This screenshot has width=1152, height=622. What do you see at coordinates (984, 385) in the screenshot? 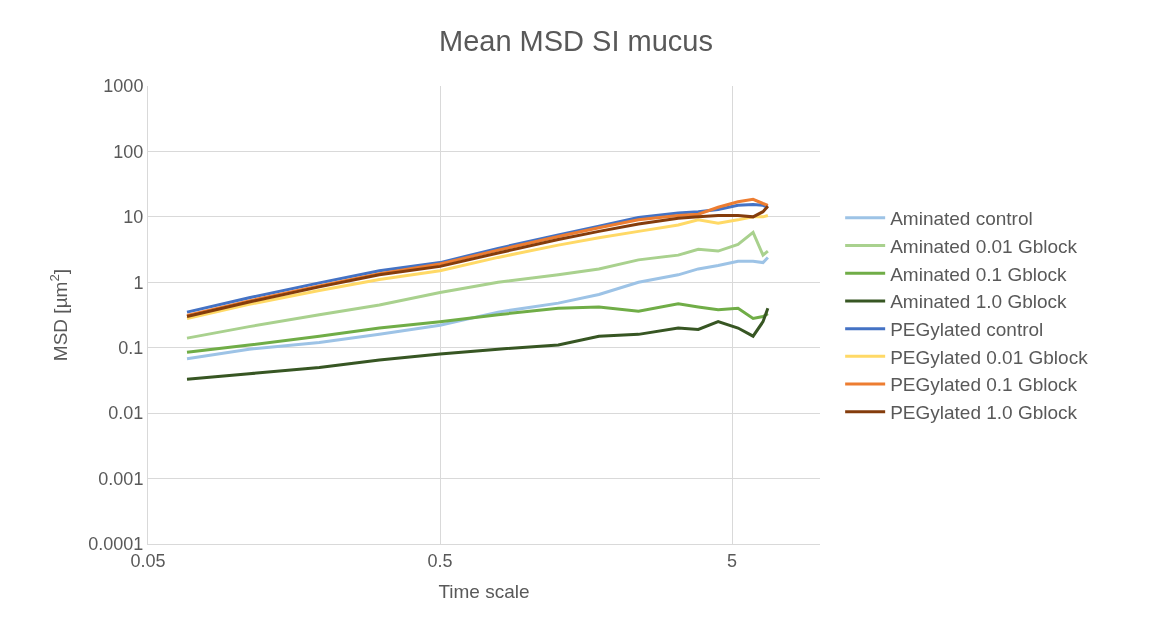
I see `legend-label: PEGylated 0.1 Gblock` at bounding box center [984, 385].